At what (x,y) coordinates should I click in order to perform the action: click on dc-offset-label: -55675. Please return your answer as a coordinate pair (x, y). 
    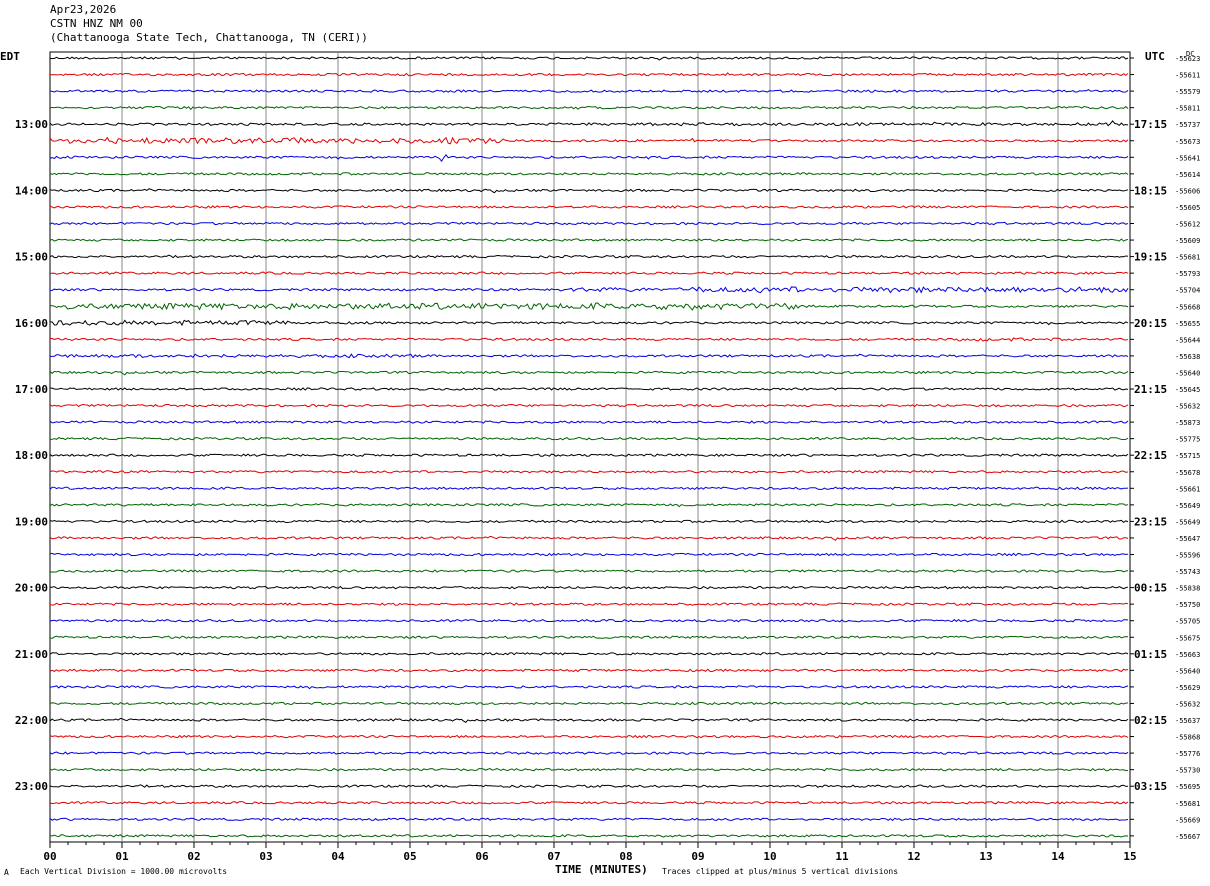
    Looking at the image, I should click on (1187, 638).